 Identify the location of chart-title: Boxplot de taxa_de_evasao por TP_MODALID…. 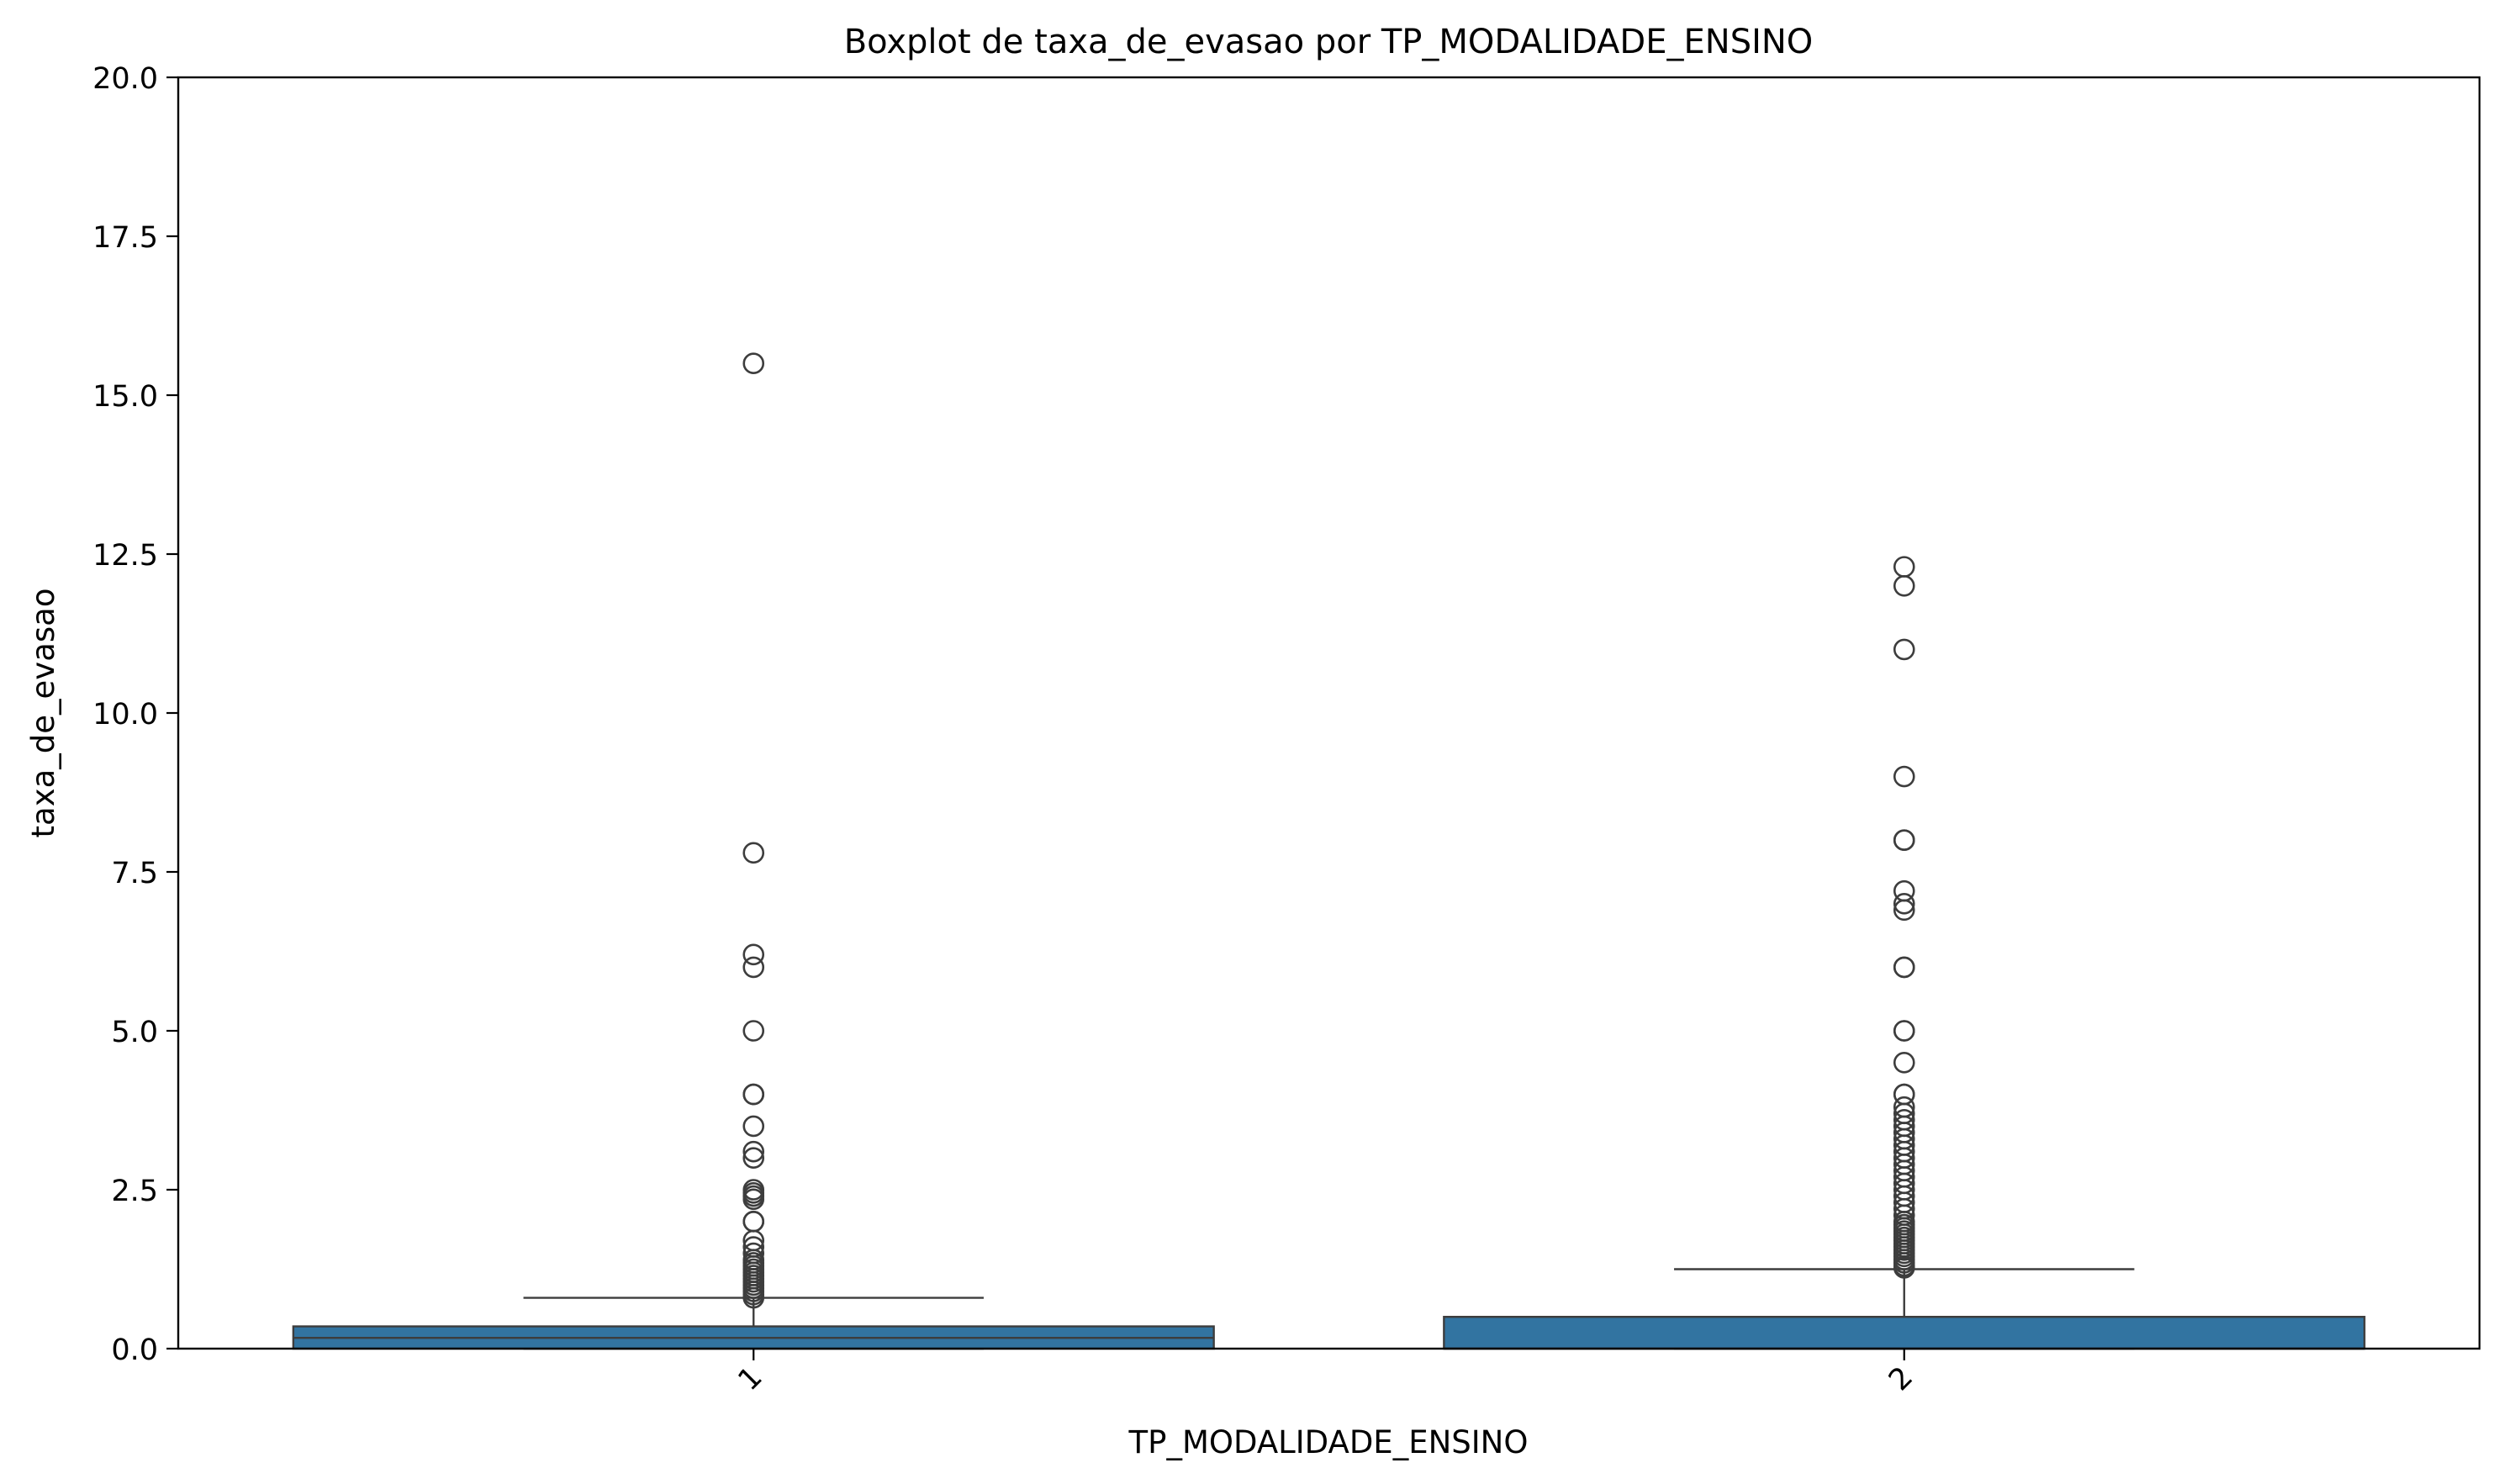
(1329, 42).